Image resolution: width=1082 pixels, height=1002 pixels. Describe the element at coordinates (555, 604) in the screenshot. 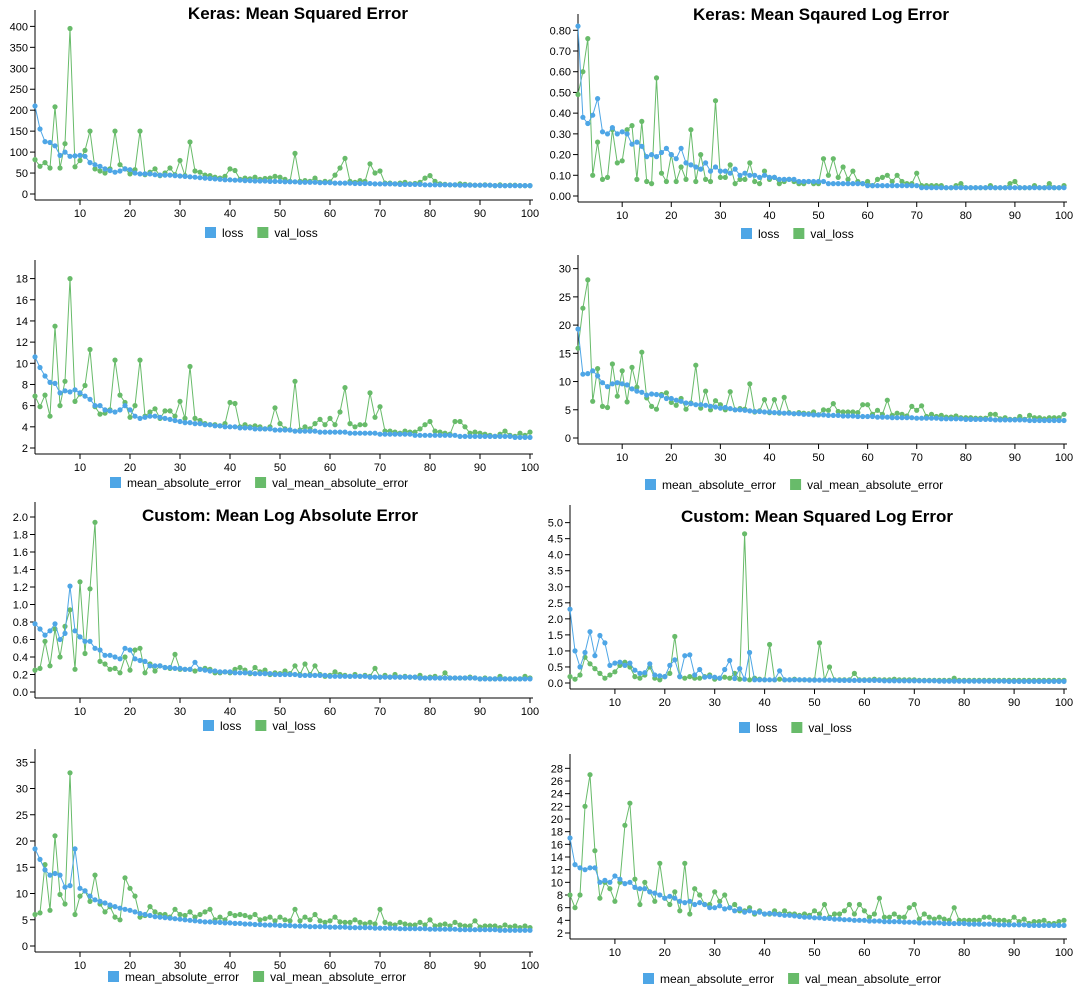

I see `y-tick-label: 2.5` at that location.